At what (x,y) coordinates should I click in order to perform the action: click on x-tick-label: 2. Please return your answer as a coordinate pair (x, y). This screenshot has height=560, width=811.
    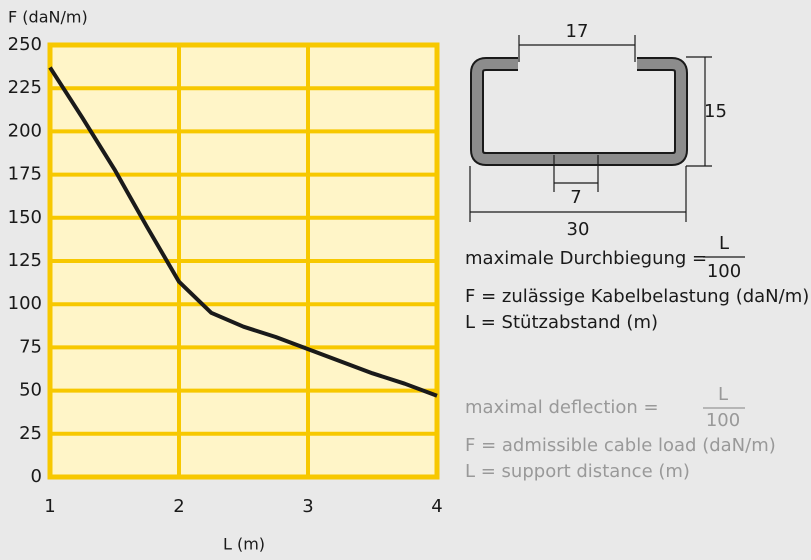
    Looking at the image, I should click on (178, 506).